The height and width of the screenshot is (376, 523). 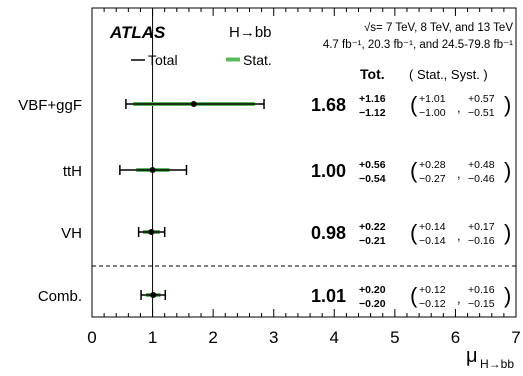 What do you see at coordinates (497, 364) in the screenshot?
I see `x-axis-label-sub: H→bb` at bounding box center [497, 364].